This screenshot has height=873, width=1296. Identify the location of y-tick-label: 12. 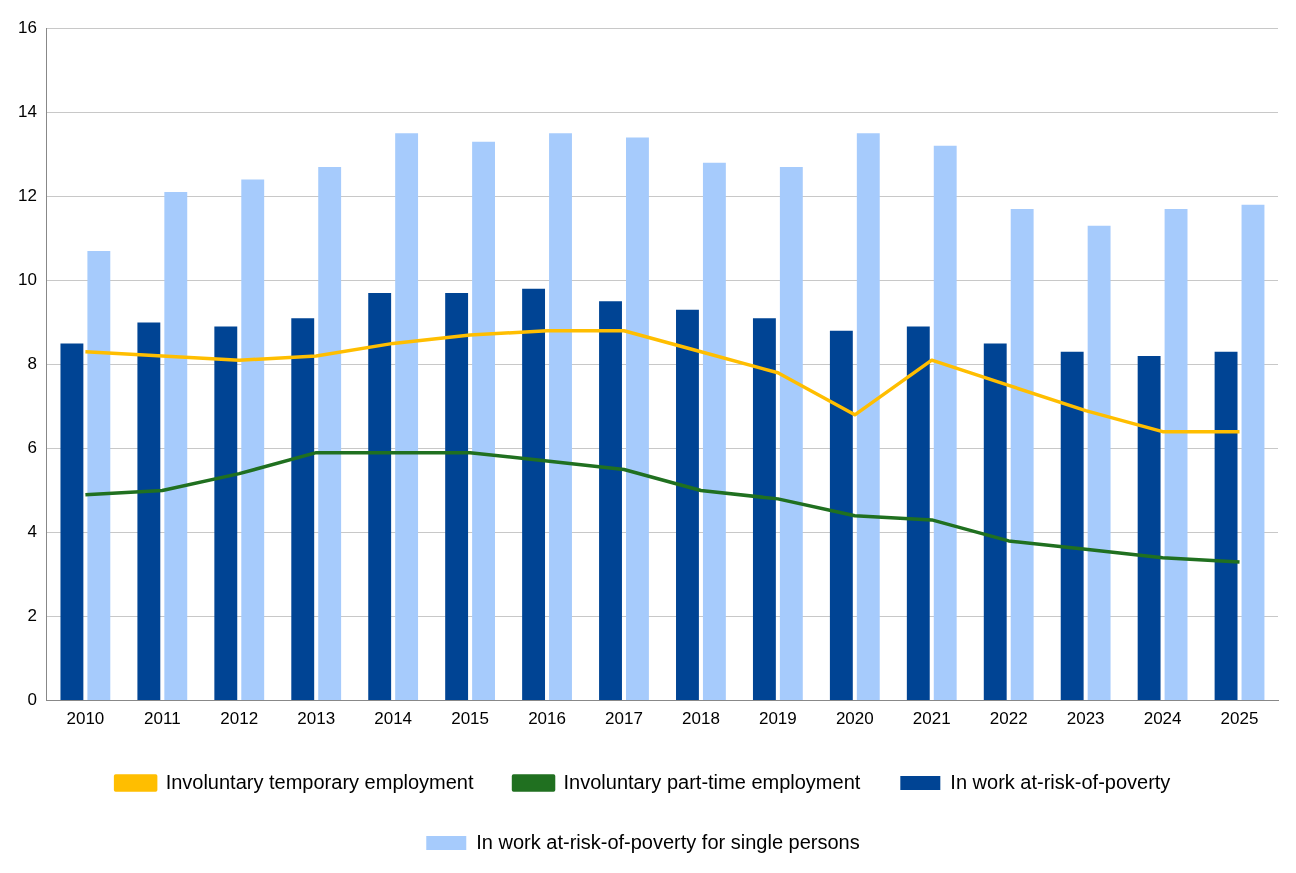
(27, 195).